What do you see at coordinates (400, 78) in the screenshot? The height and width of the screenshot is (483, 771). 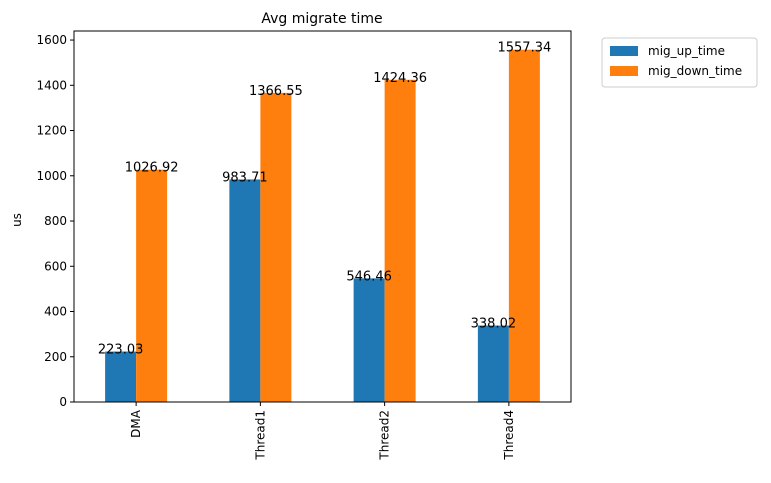 I see `data-label-mig_down_time-Thread2: 1424.36` at bounding box center [400, 78].